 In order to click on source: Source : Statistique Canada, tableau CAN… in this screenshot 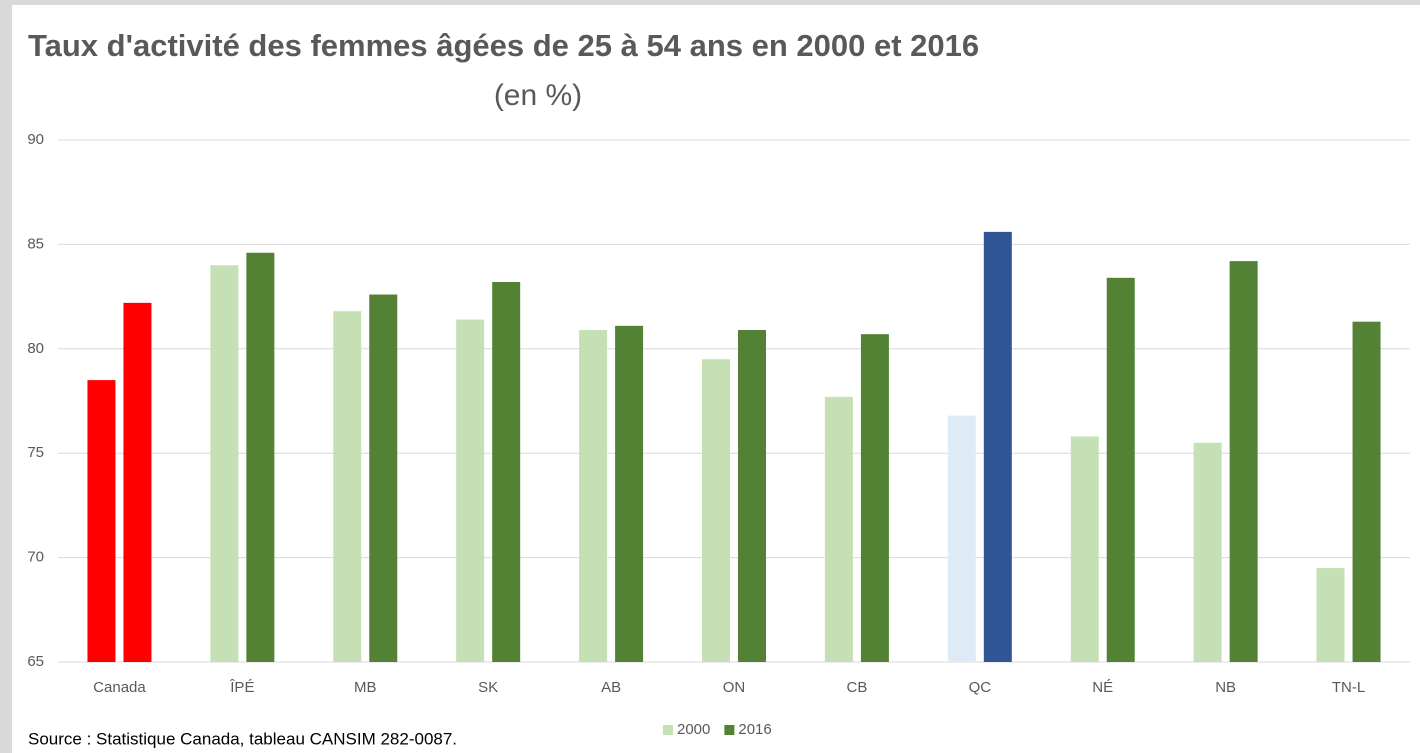, I will do `click(242, 738)`.